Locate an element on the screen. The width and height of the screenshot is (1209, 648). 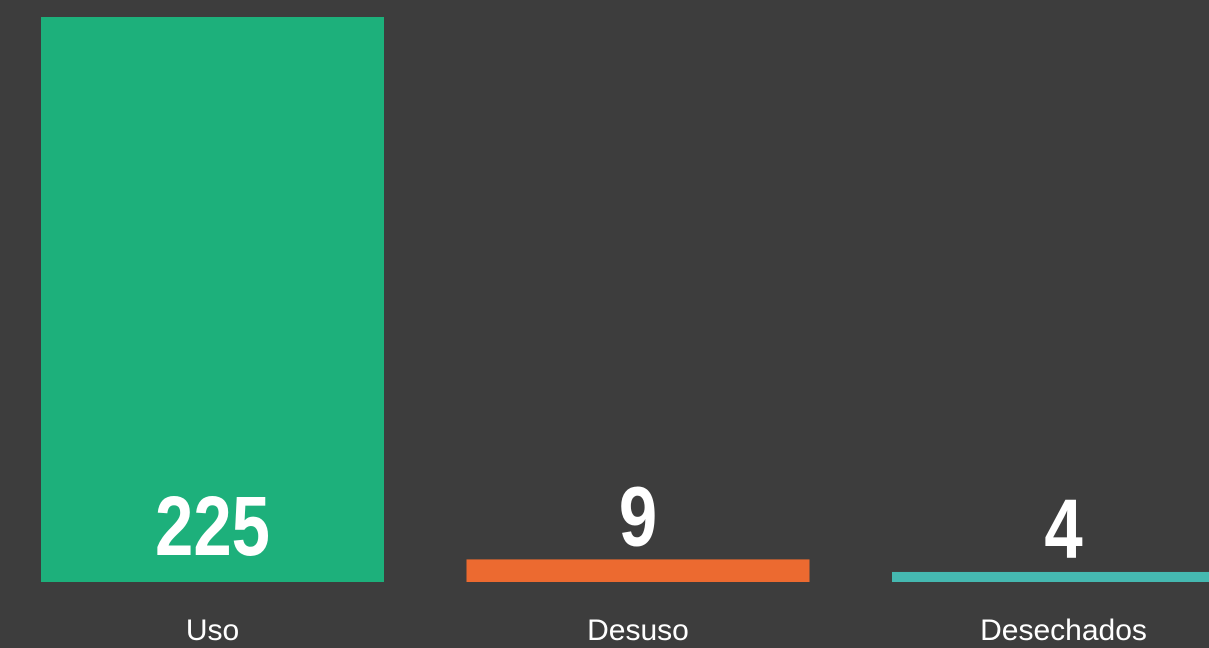
category-label: Uso is located at coordinates (212, 630).